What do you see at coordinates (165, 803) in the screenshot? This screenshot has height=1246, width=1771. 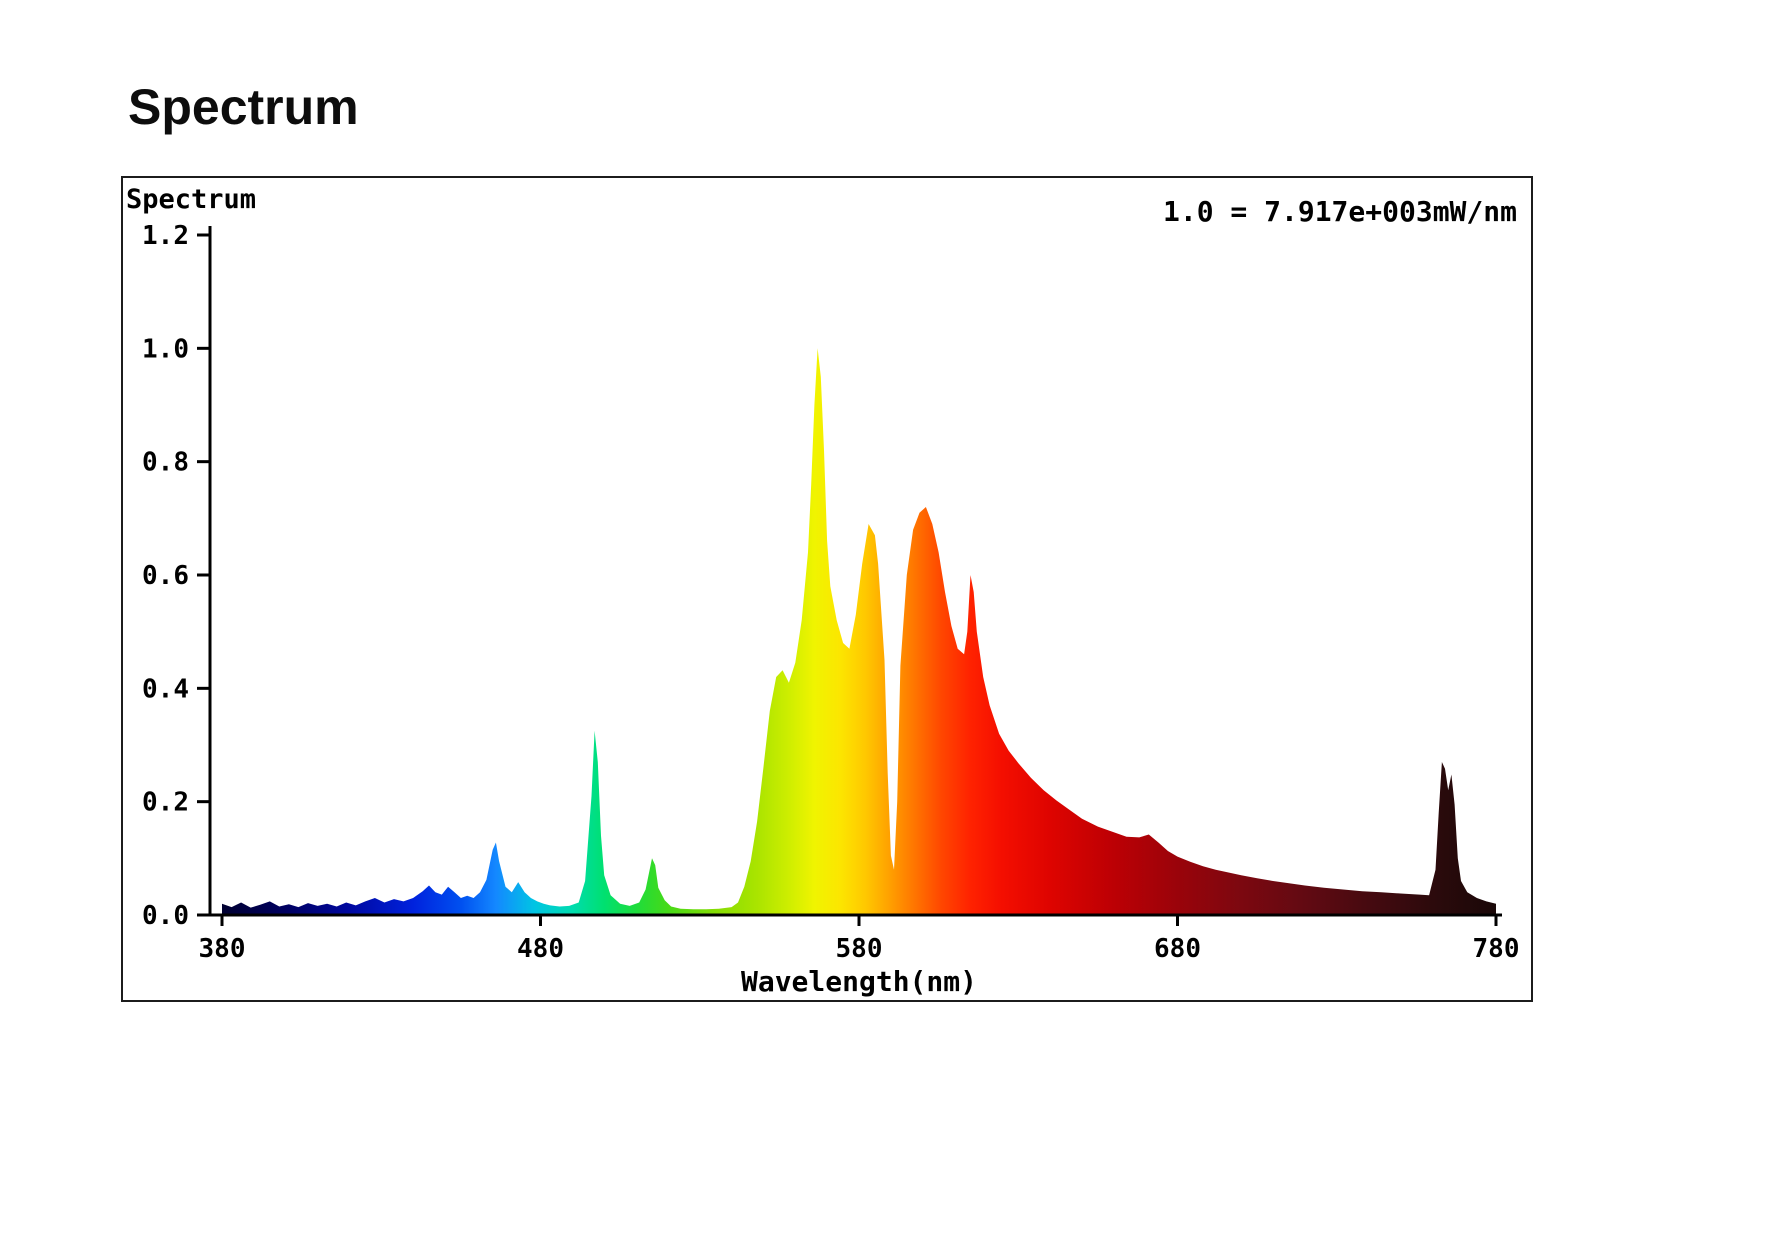 I see `y-tick-label: 0.2` at bounding box center [165, 803].